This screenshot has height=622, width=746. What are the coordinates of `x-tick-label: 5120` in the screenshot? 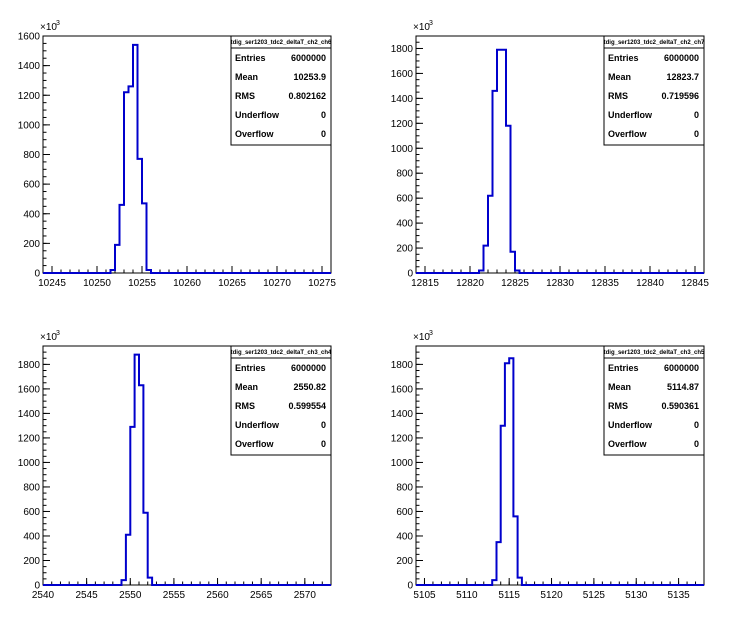 It's located at (551, 595).